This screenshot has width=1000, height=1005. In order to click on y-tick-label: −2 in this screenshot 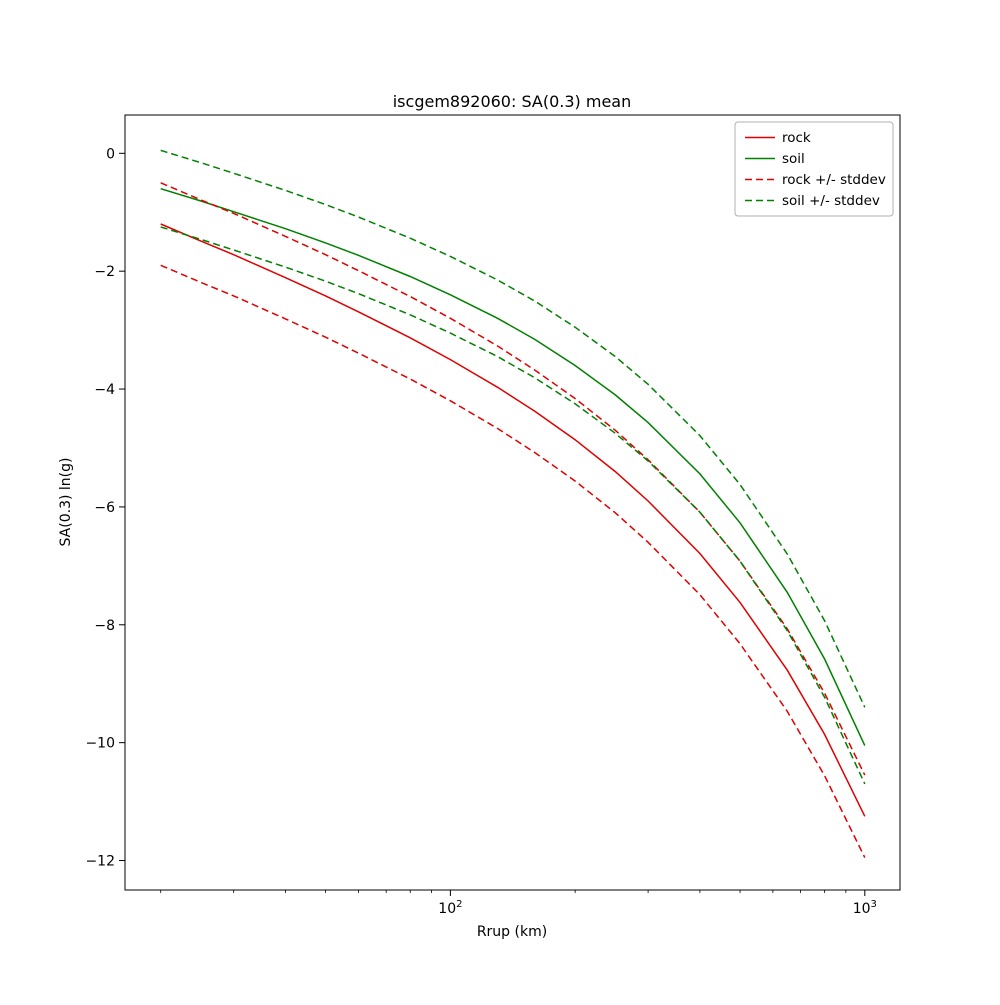, I will do `click(104, 272)`.